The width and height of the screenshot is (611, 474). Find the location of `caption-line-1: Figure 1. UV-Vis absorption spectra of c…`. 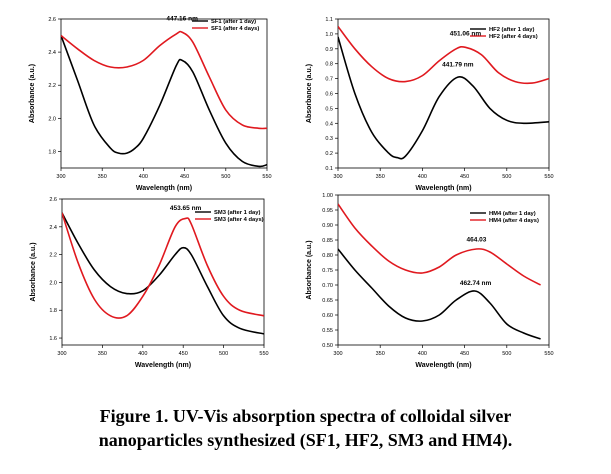

caption-line-1: Figure 1. UV-Vis absorption spectra of c… is located at coordinates (305, 416).